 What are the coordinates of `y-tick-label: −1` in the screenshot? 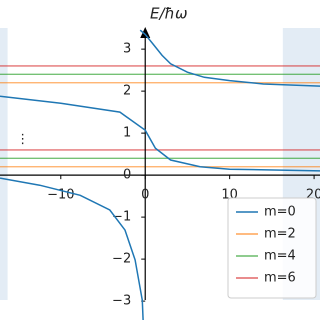 It's located at (121, 217).